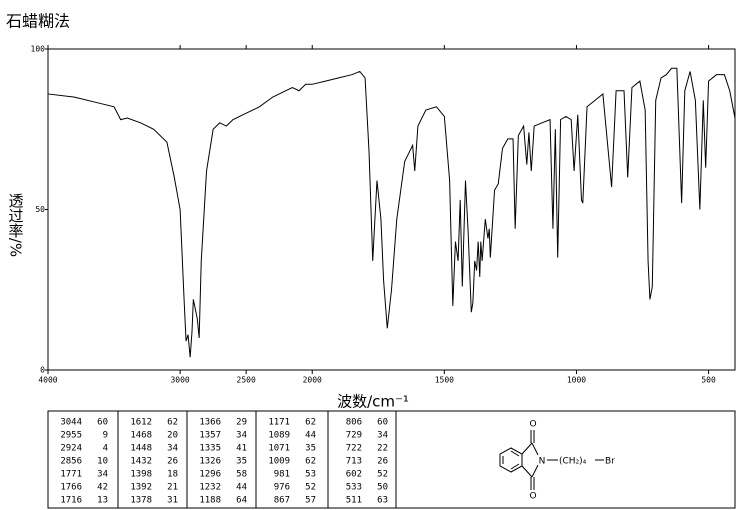 The width and height of the screenshot is (737, 510). Describe the element at coordinates (576, 380) in the screenshot. I see `x-tick-label: 1000` at that location.